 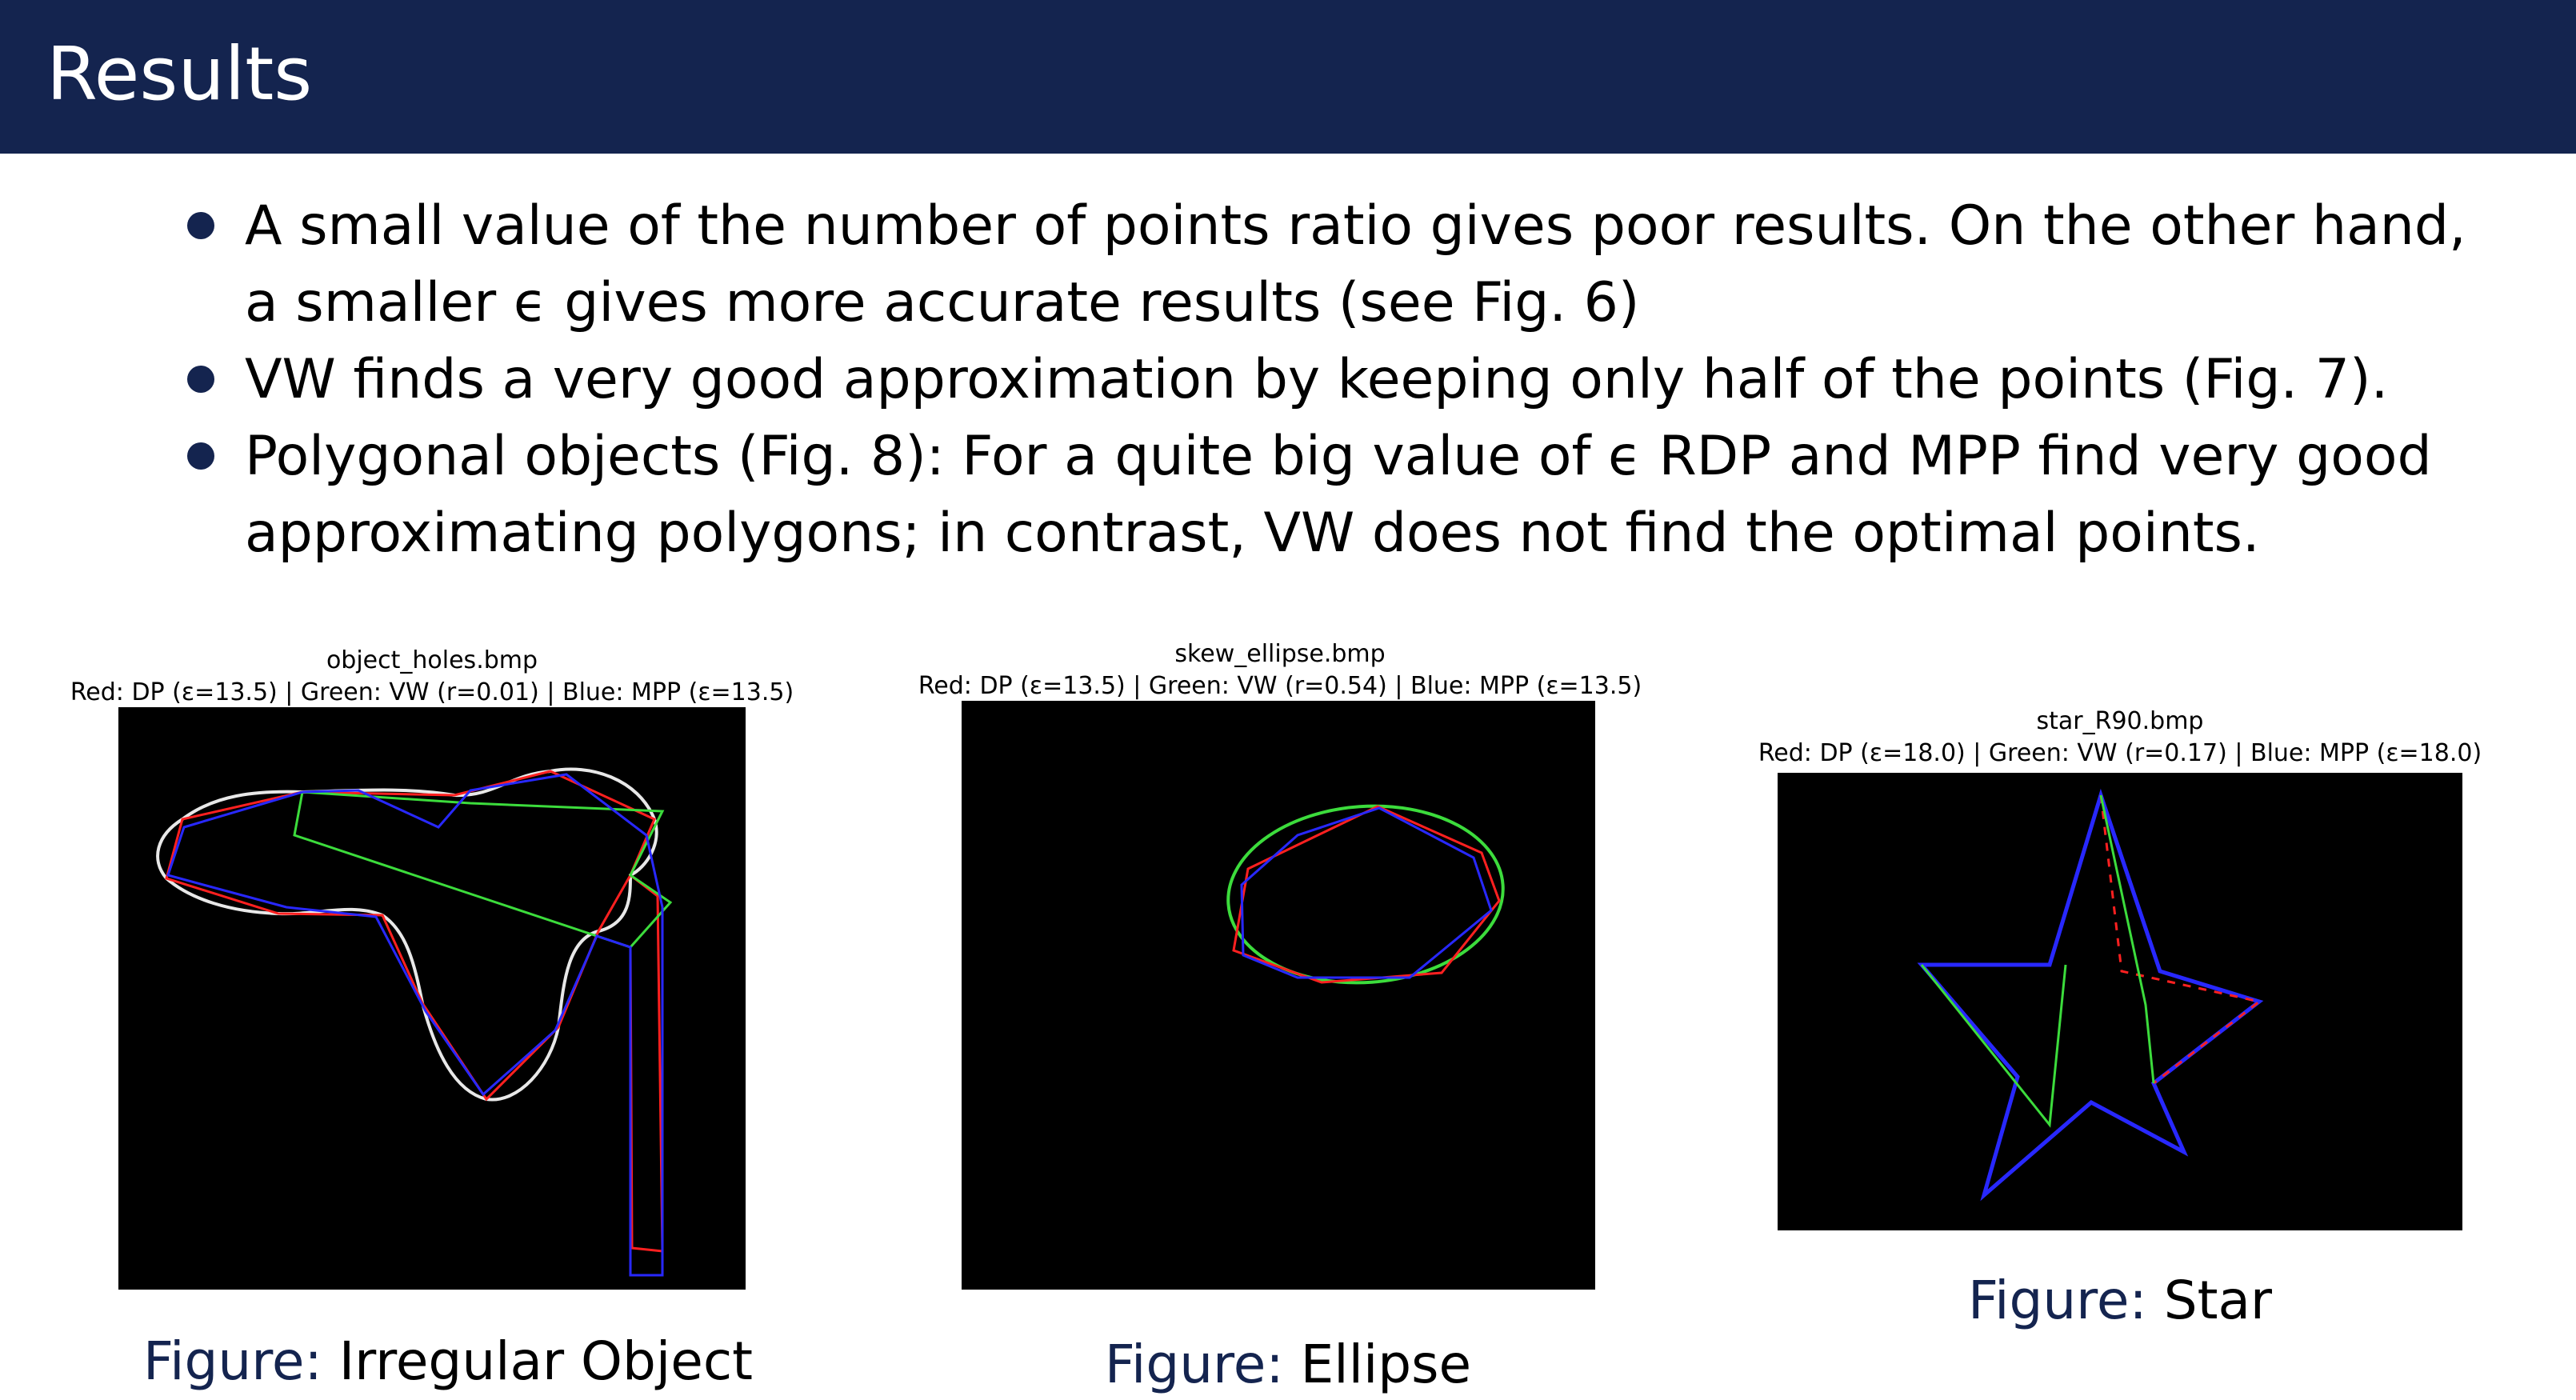 I want to click on vw-ellipse, so click(x=1365, y=894).